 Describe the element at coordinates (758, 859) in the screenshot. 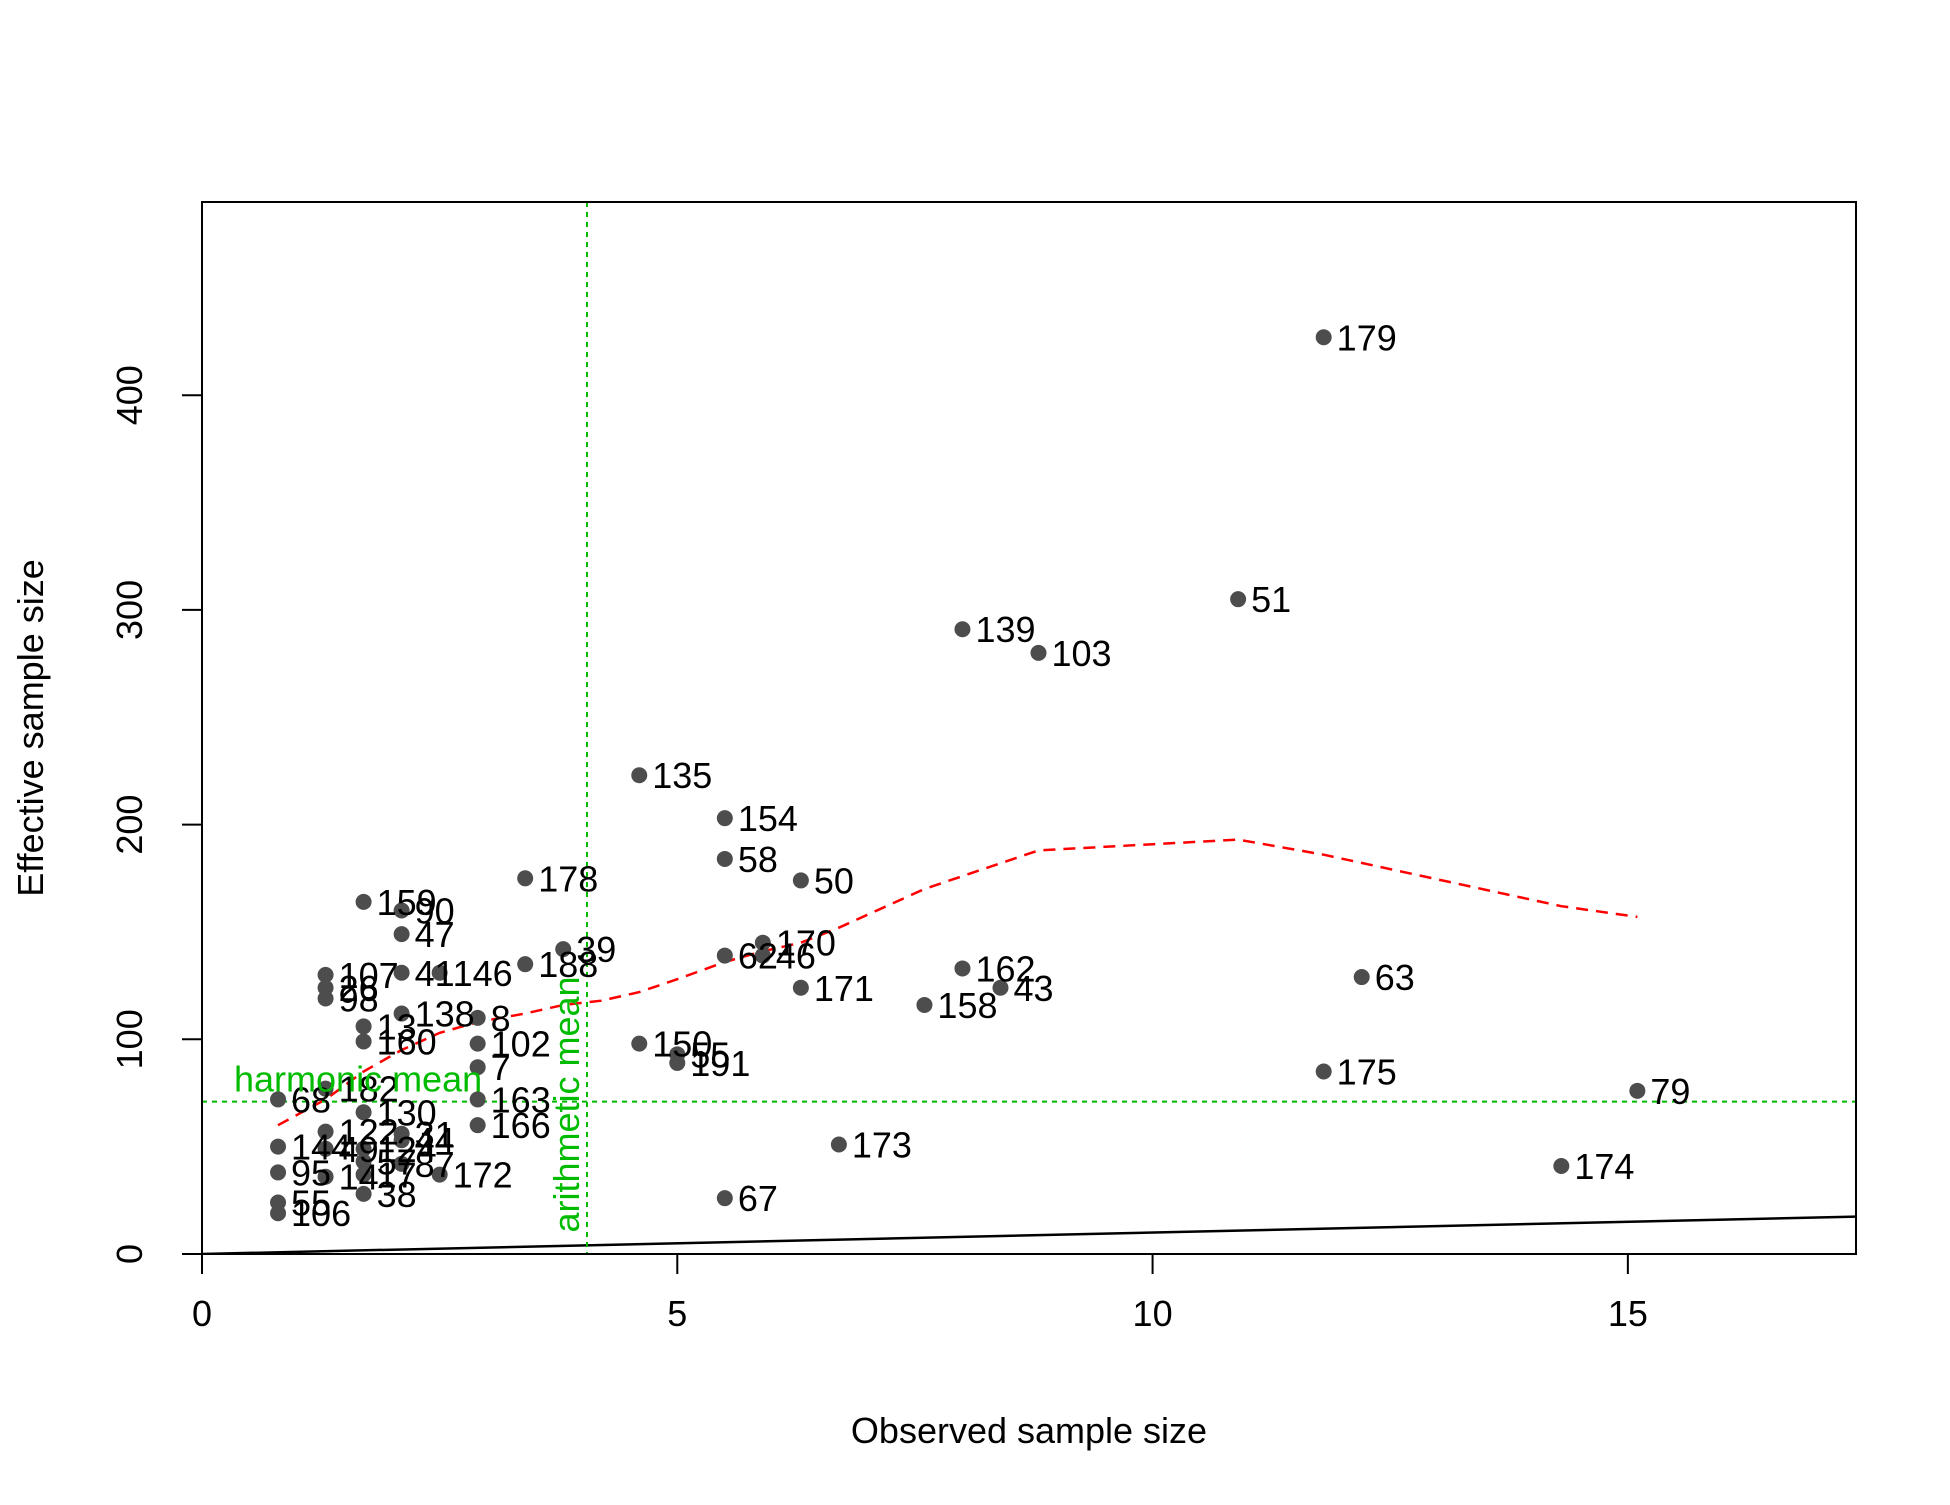

I see `point-label: 58` at that location.